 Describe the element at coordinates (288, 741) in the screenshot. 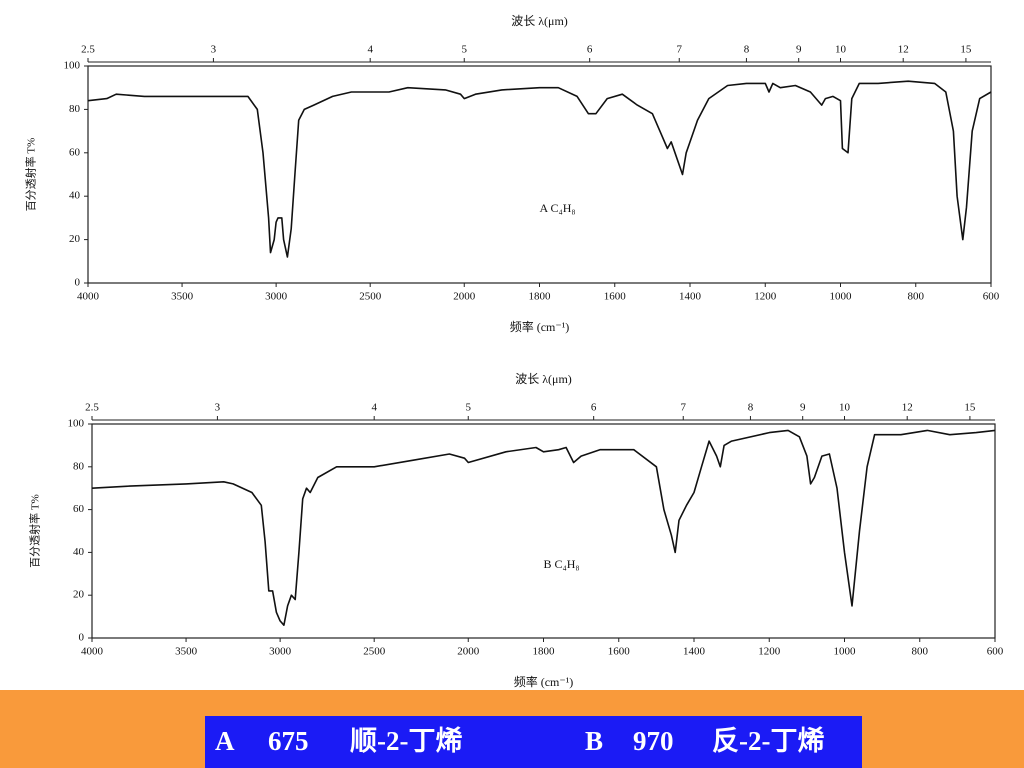

I see `banner-text: 675` at that location.